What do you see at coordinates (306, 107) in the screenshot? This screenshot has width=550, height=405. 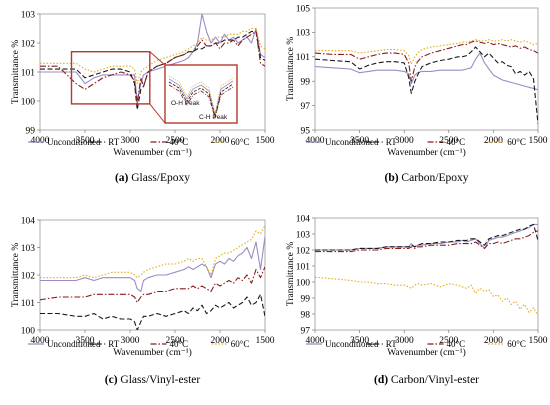 I see `y-tick-label: 97` at bounding box center [306, 107].